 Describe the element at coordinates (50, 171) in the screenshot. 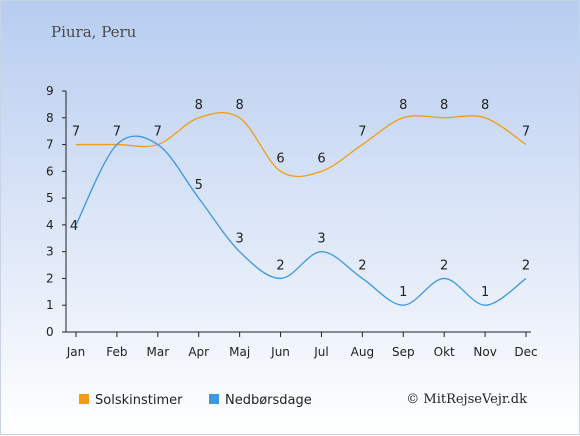

I see `y-tick-label: 6` at that location.